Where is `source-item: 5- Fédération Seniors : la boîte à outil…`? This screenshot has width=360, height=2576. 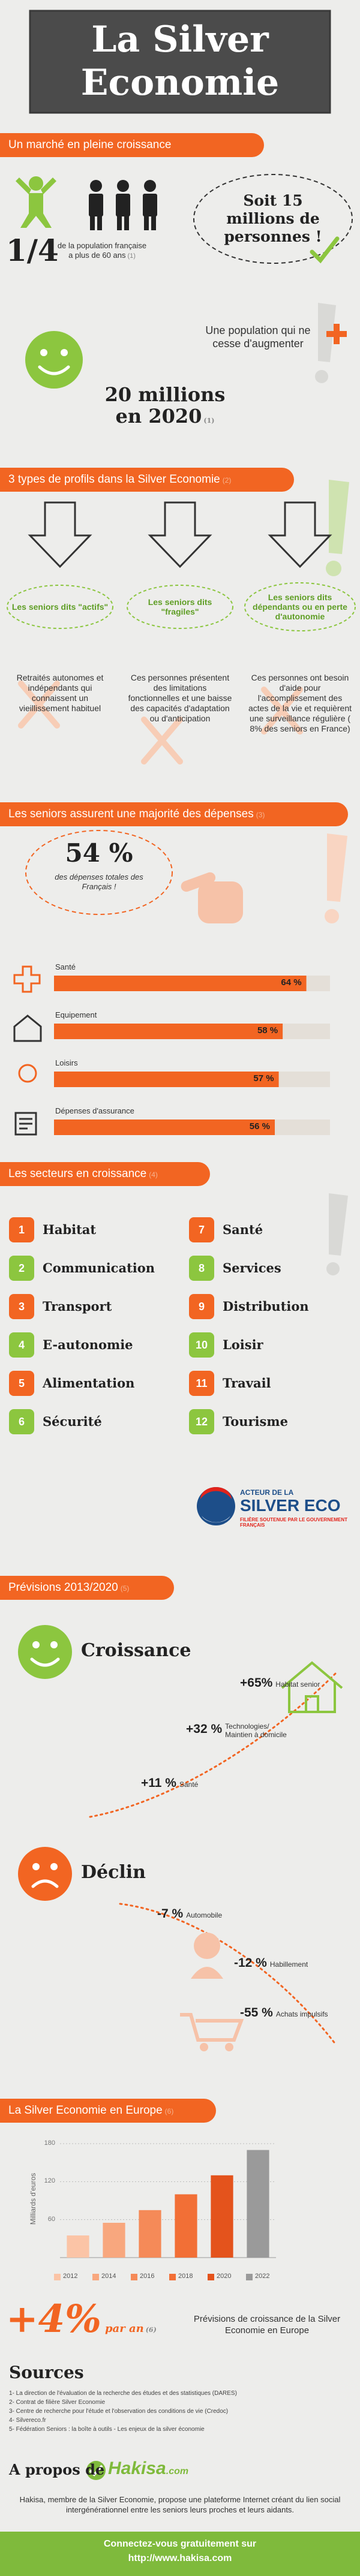 source-item: 5- Fédération Seniors : la boîte à outil… is located at coordinates (107, 2429).